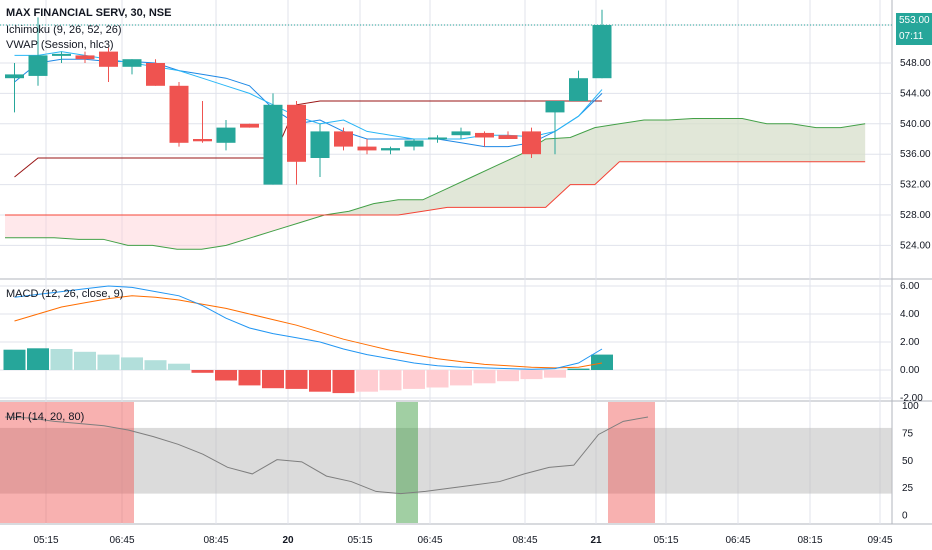 The height and width of the screenshot is (550, 932). I want to click on symbol-title: MAX FINANCIAL SERV, 30, NSE, so click(89, 13).